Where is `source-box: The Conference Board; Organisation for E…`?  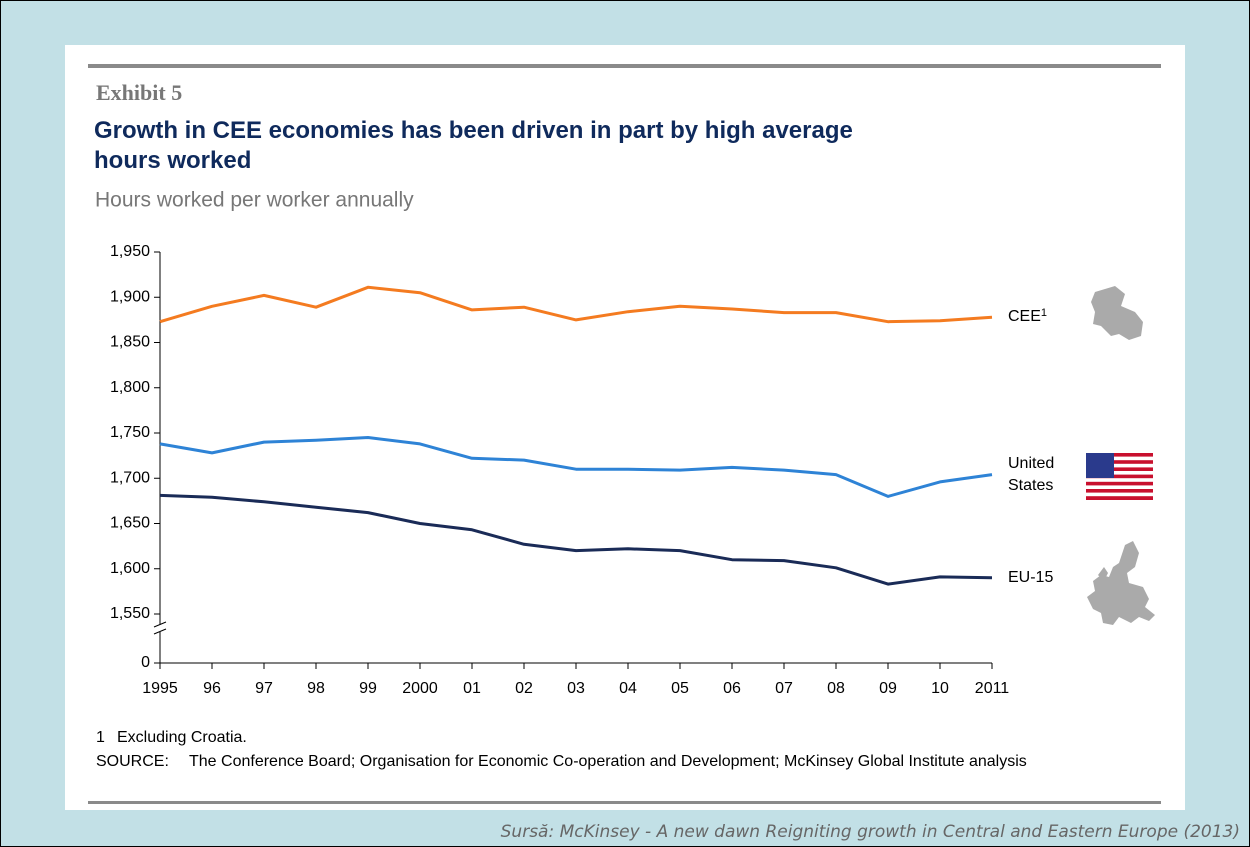 source-box: The Conference Board; Organisation for E… is located at coordinates (608, 761).